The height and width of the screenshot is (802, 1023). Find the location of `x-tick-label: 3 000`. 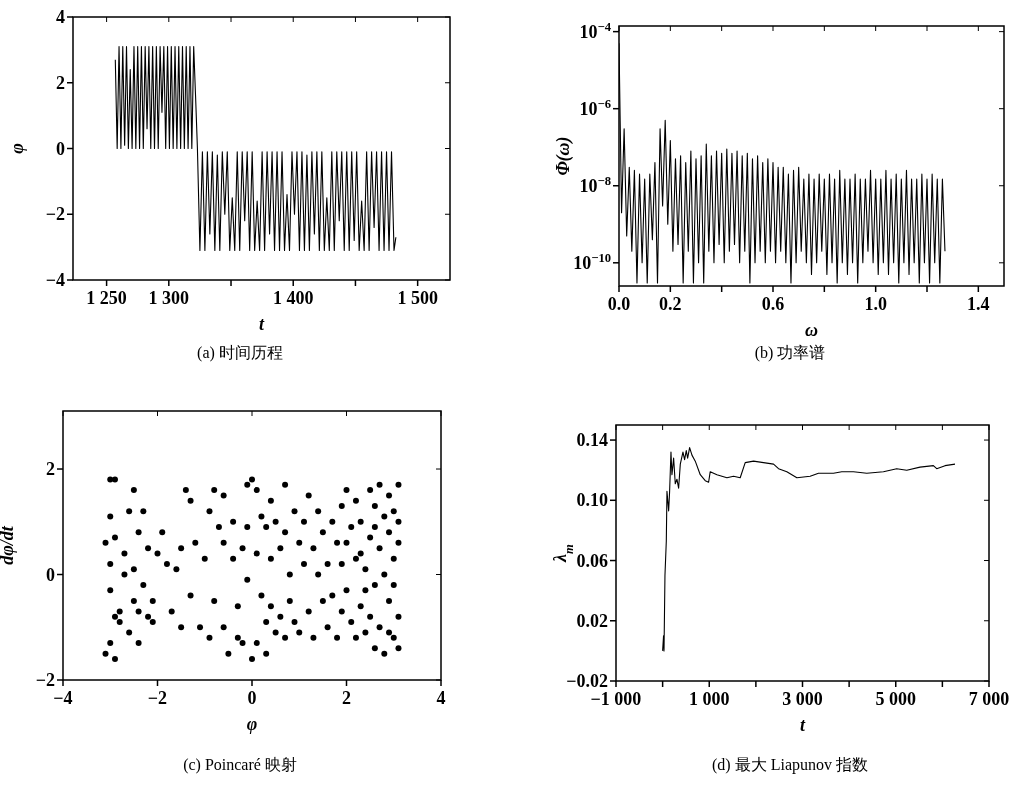

x-tick-label: 3 000 is located at coordinates (802, 699).